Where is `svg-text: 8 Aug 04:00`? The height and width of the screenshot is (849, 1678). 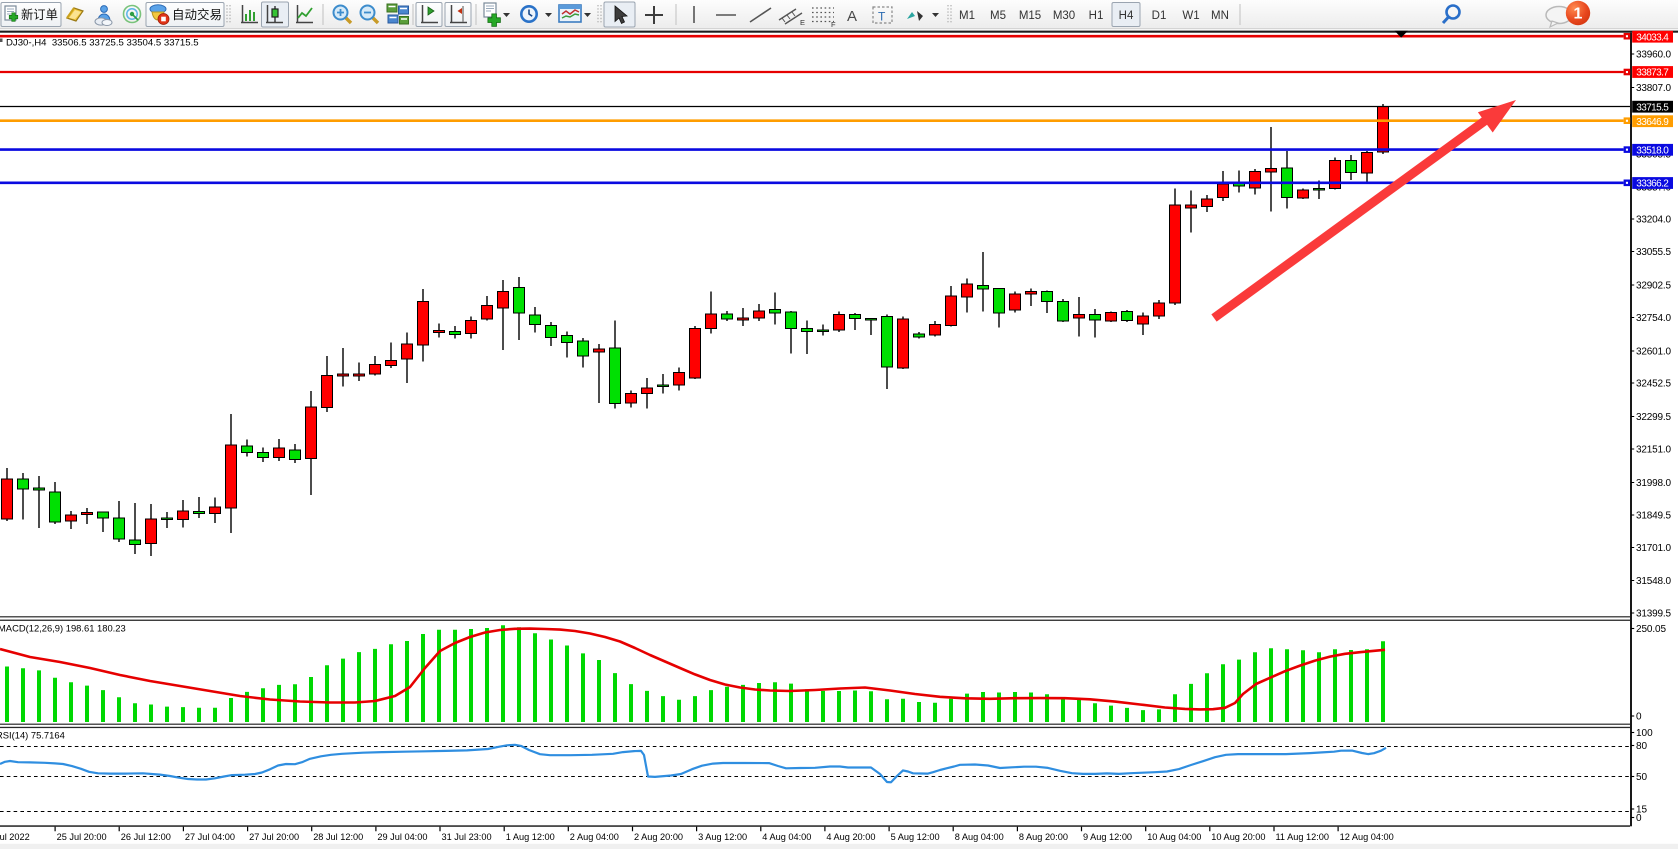
svg-text: 8 Aug 04:00 is located at coordinates (979, 837).